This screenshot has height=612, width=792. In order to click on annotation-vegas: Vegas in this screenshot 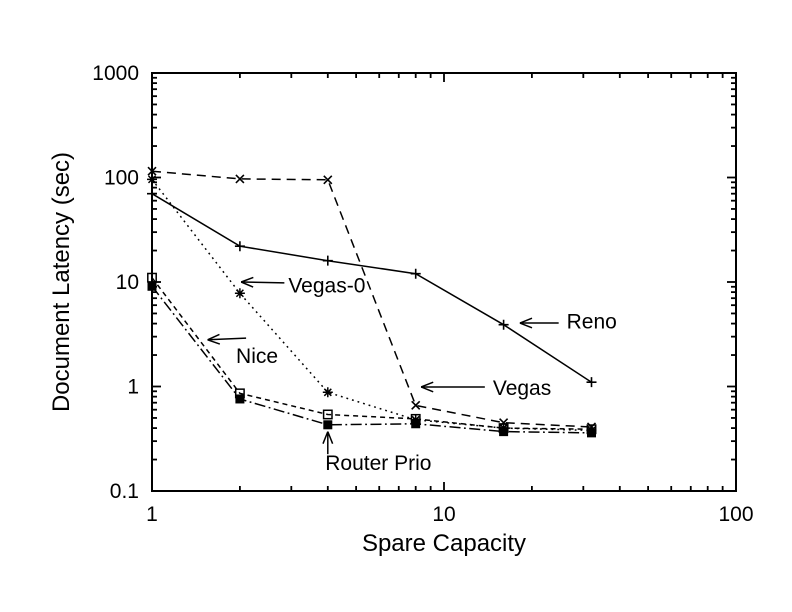, I will do `click(485, 388)`.